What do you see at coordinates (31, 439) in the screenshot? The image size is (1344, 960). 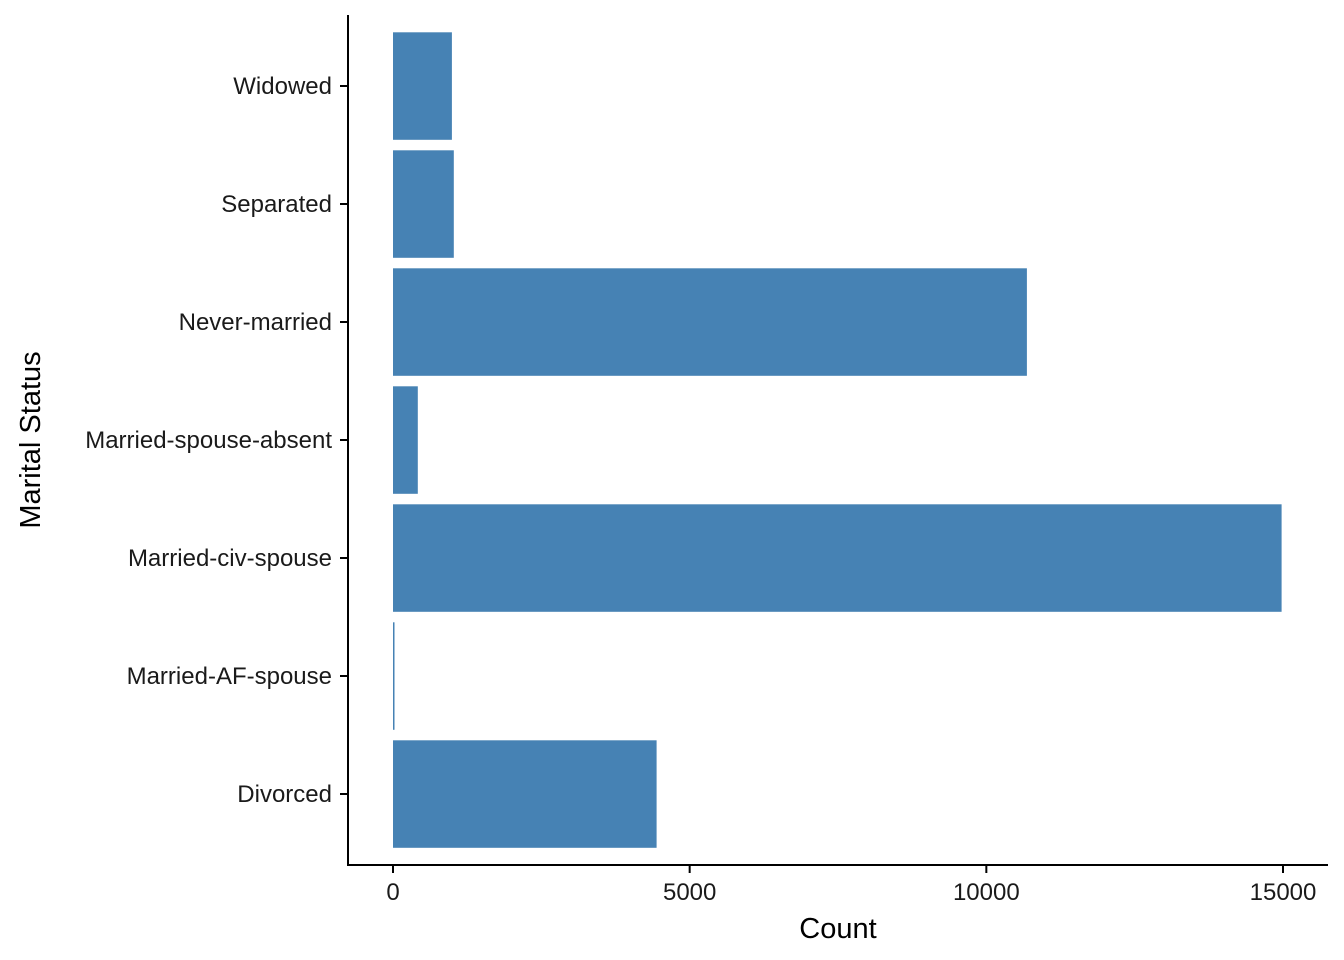 I see `y-axis-title: Marital Status` at bounding box center [31, 439].